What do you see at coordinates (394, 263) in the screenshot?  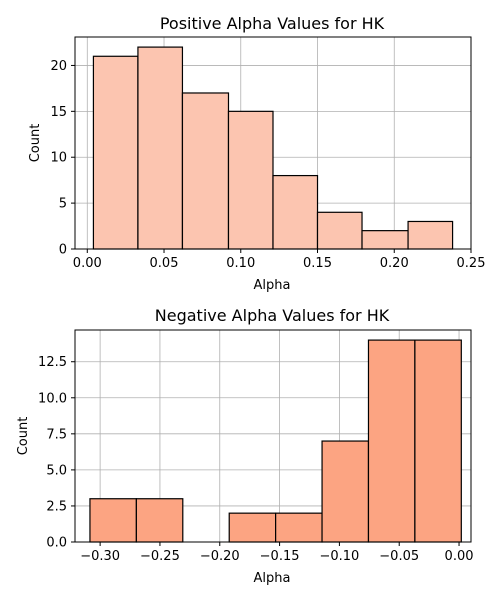 I see `x-tick-label: 0.20` at bounding box center [394, 263].